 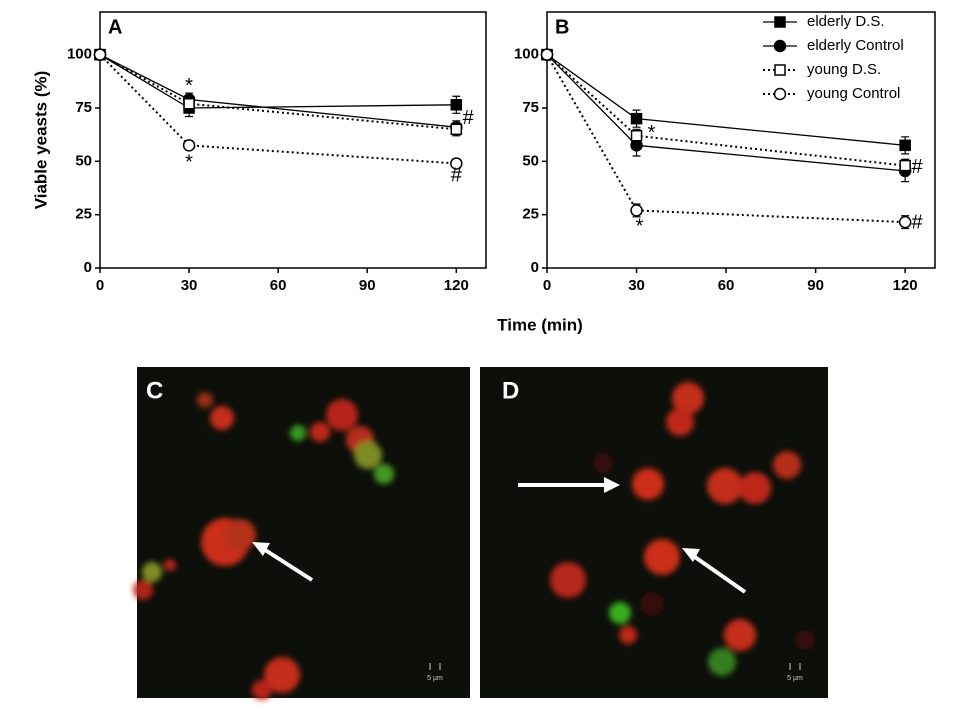 What do you see at coordinates (844, 69) in the screenshot?
I see `legend-label: young D.S.` at bounding box center [844, 69].